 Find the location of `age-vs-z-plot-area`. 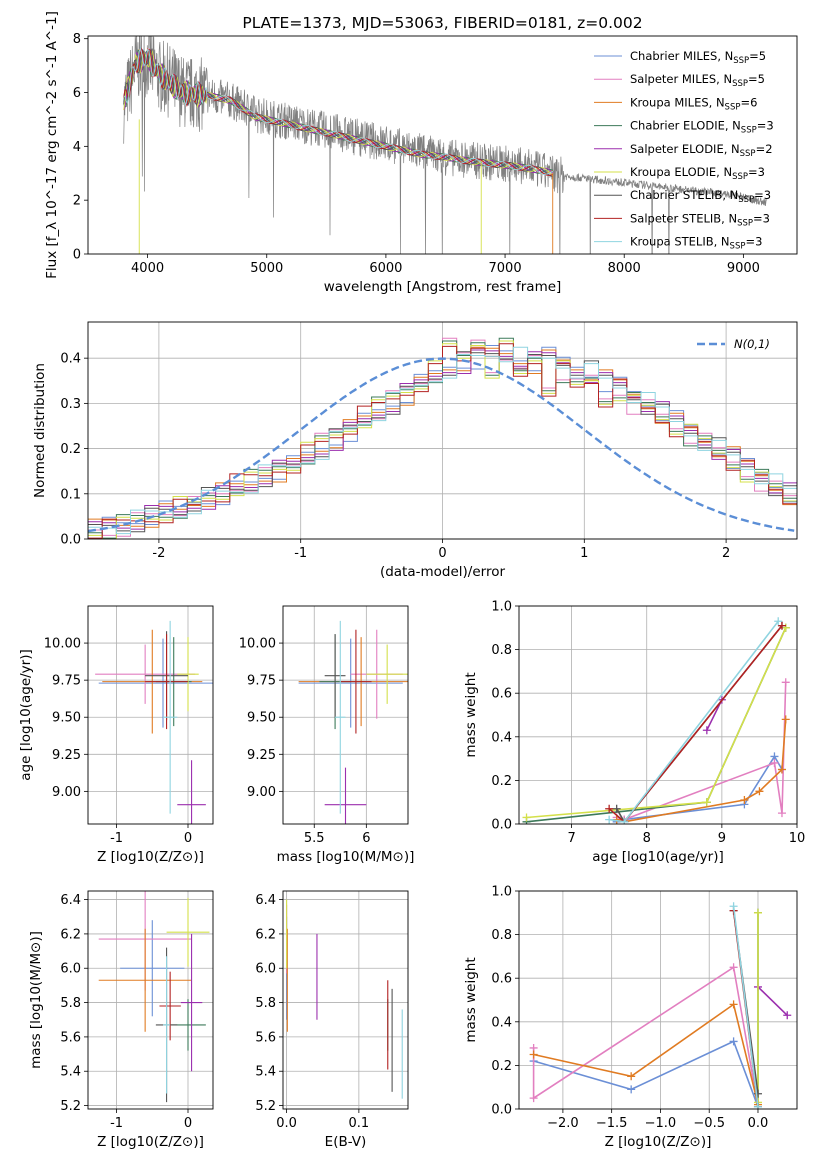

age-vs-z-plot-area is located at coordinates (154, 722).